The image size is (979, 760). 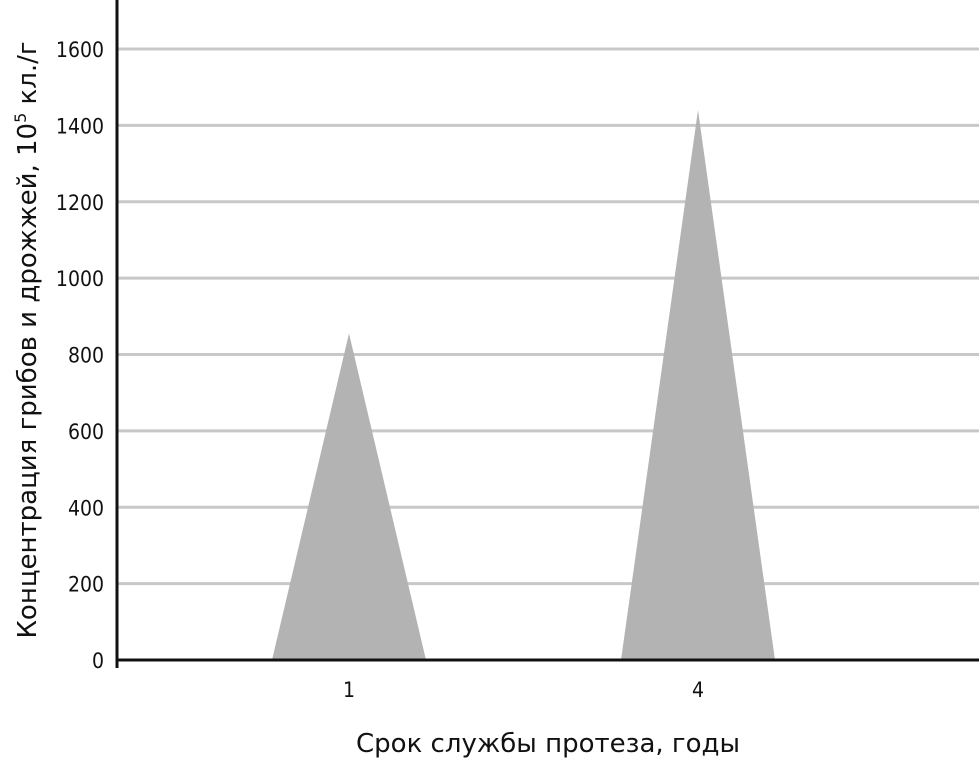 What do you see at coordinates (86, 356) in the screenshot?
I see `y-tick-label: 800` at bounding box center [86, 356].